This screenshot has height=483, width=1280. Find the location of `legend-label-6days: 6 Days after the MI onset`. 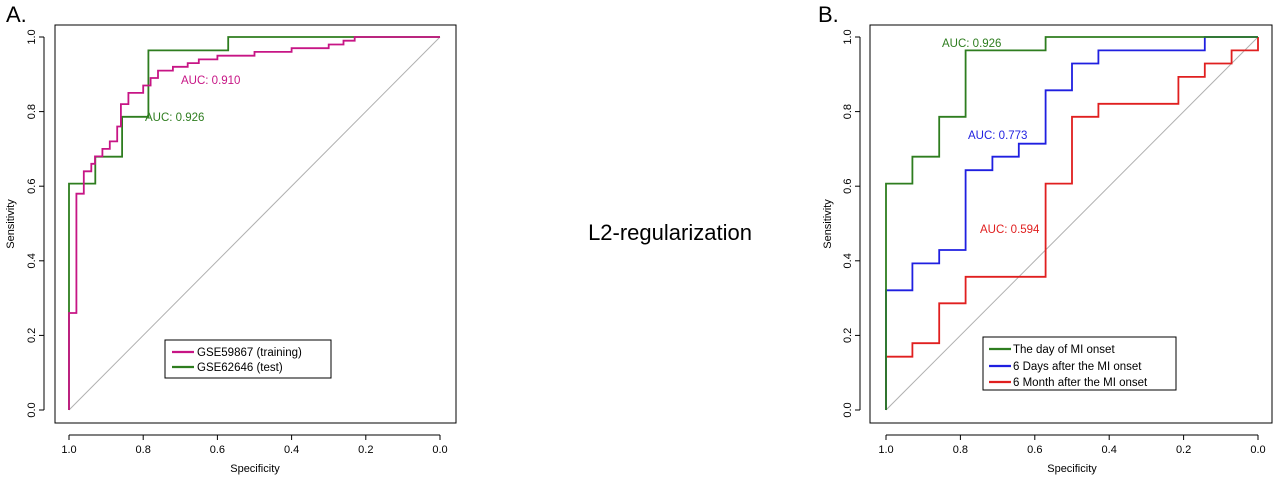

legend-label-6days: 6 Days after the MI onset is located at coordinates (1077, 367).